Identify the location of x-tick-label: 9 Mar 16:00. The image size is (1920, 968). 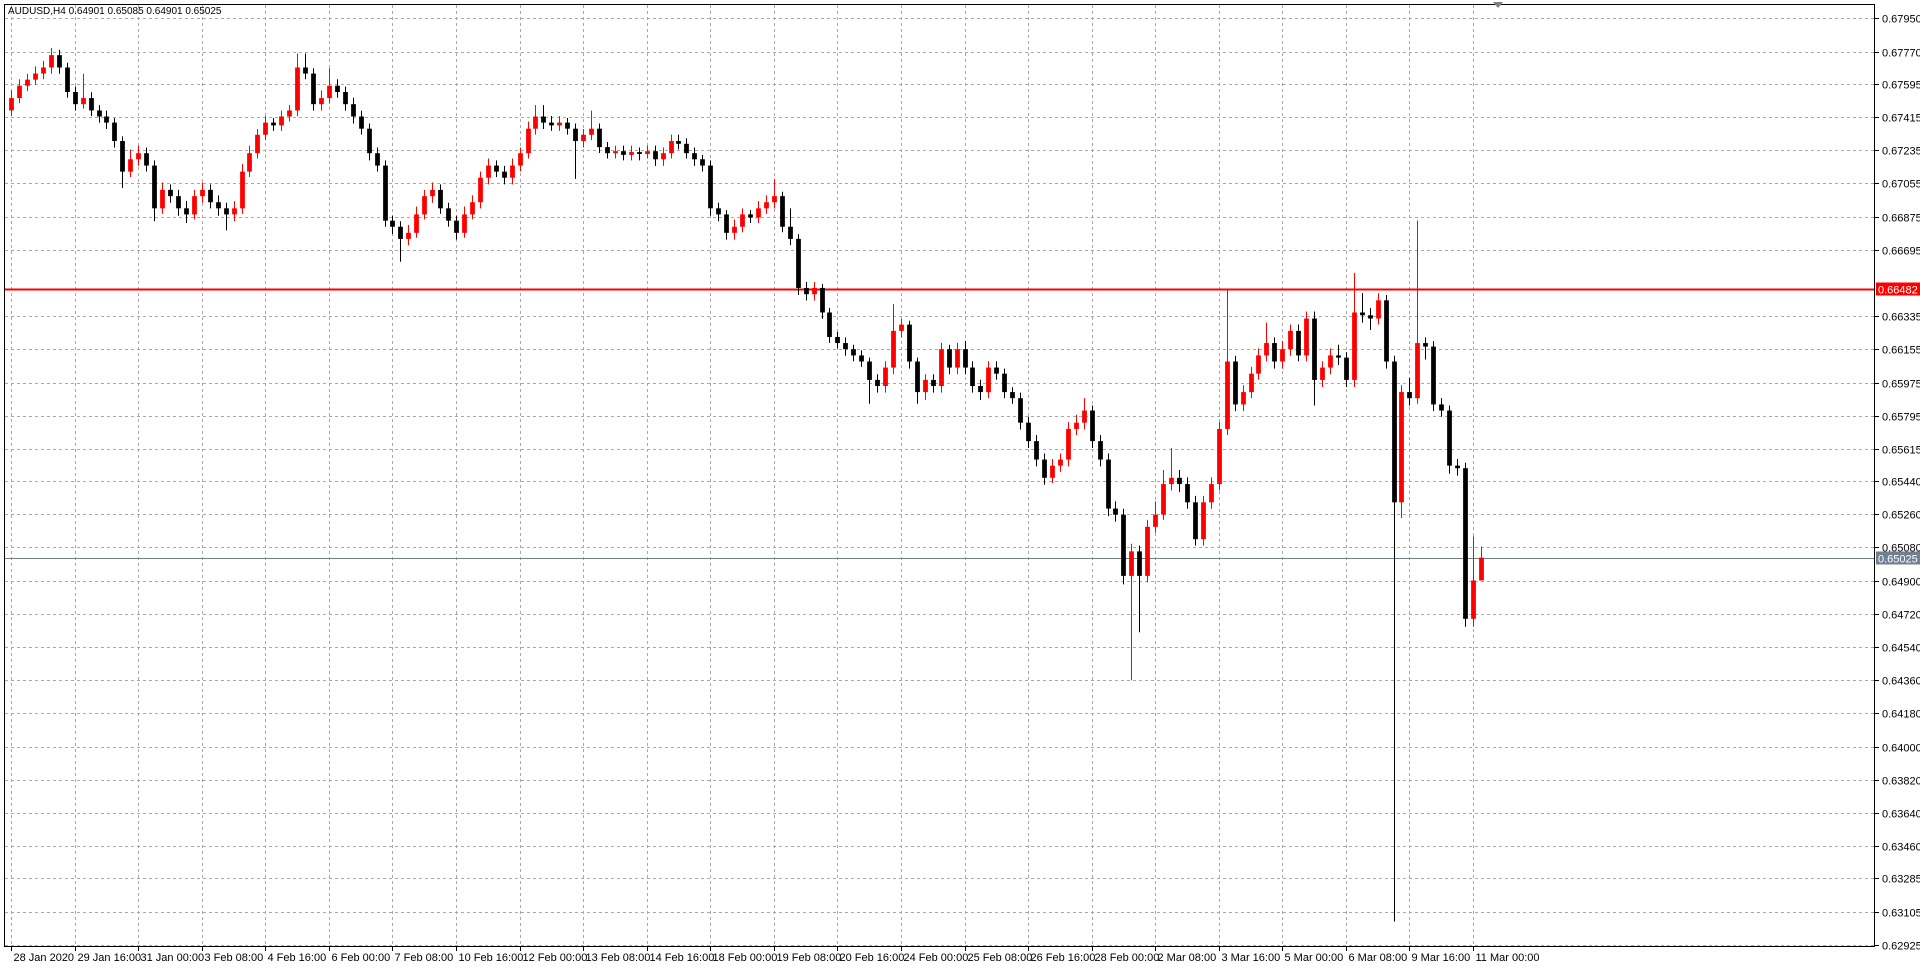
(1441, 958).